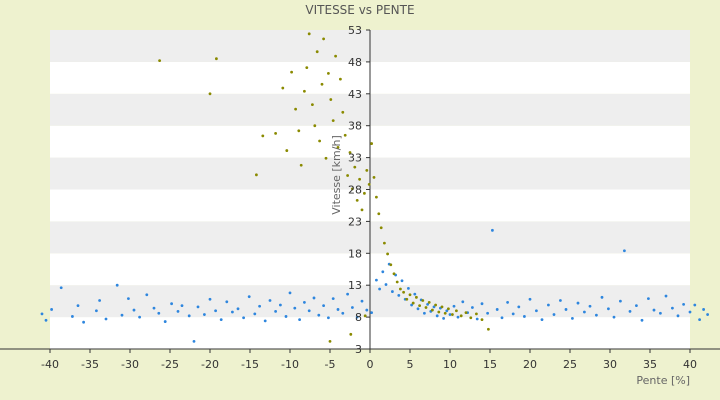 Image resolution: width=720 pixels, height=400 pixels. What do you see at coordinates (490, 364) in the screenshot?
I see `x-tick-label: 15` at bounding box center [490, 364].